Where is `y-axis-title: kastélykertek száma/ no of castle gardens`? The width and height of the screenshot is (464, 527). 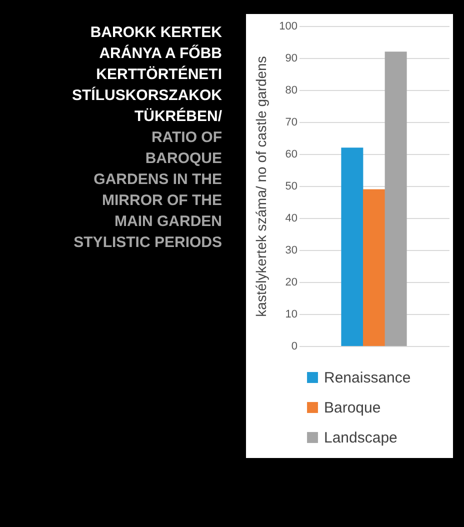
y-axis-title: kastélykertek száma/ no of castle gardens is located at coordinates (261, 186).